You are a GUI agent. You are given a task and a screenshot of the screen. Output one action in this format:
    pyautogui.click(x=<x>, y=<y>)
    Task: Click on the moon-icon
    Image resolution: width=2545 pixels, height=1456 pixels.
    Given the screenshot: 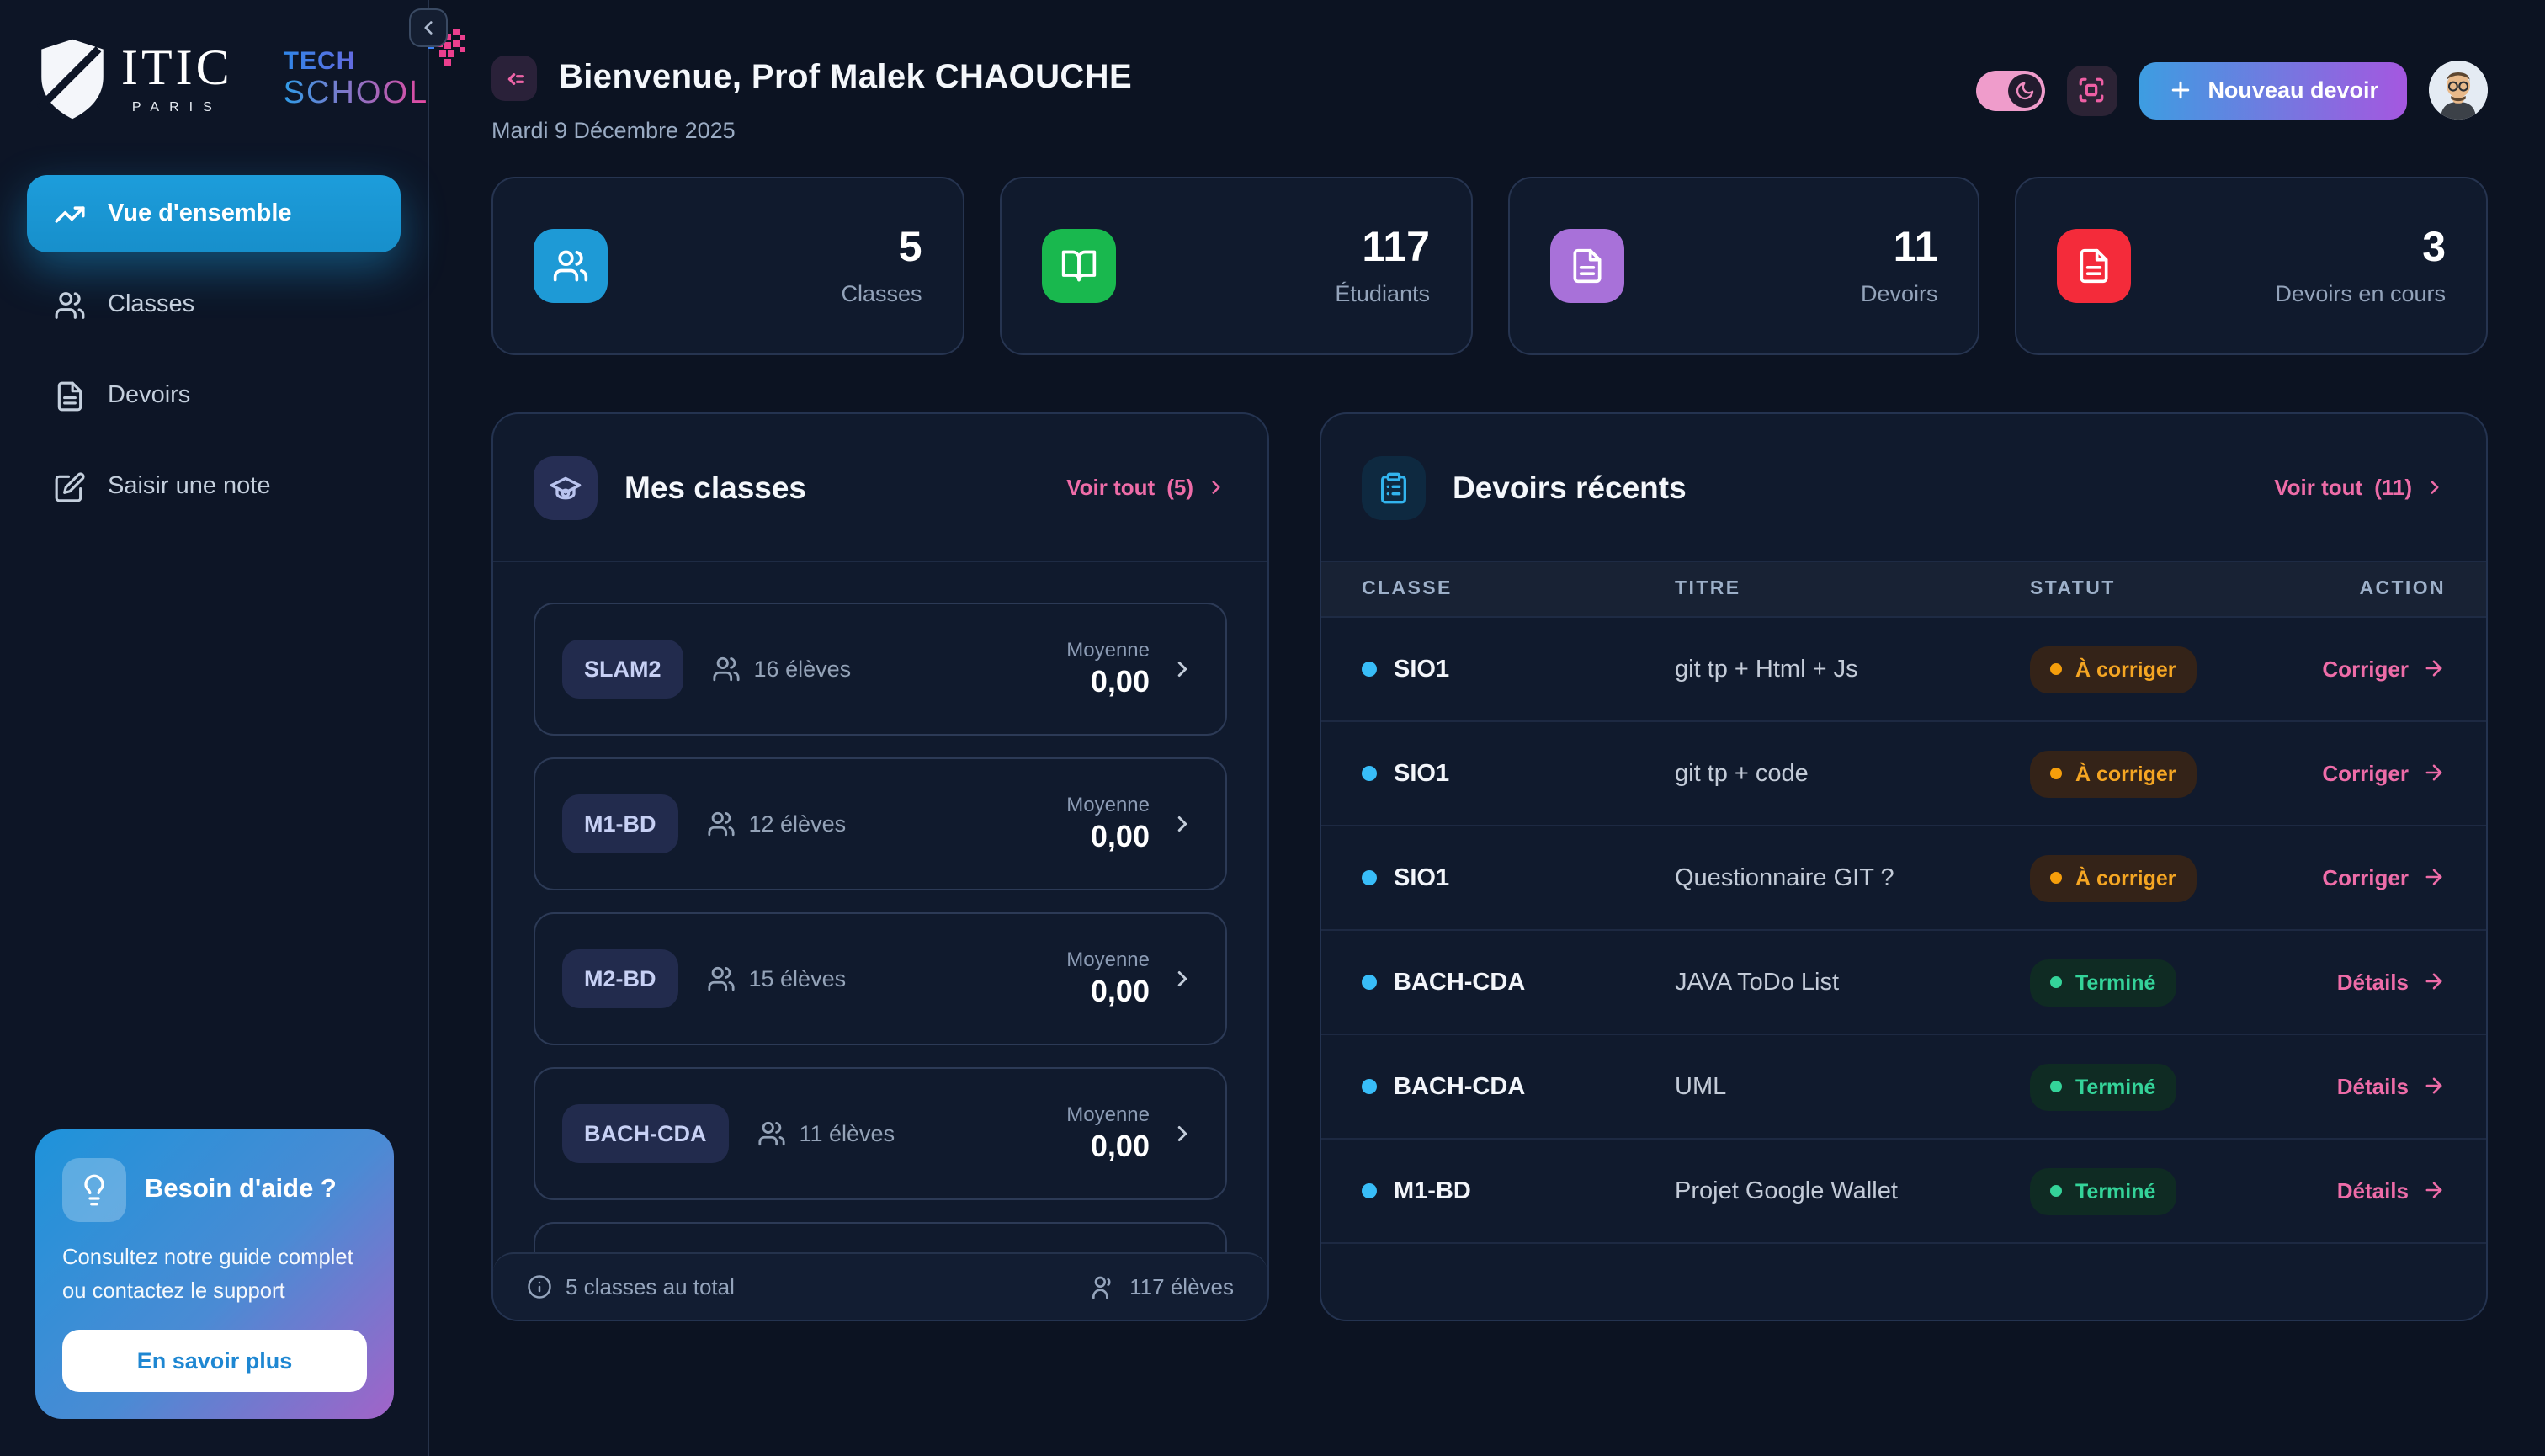 What is the action you would take?
    pyautogui.click(x=2025, y=90)
    